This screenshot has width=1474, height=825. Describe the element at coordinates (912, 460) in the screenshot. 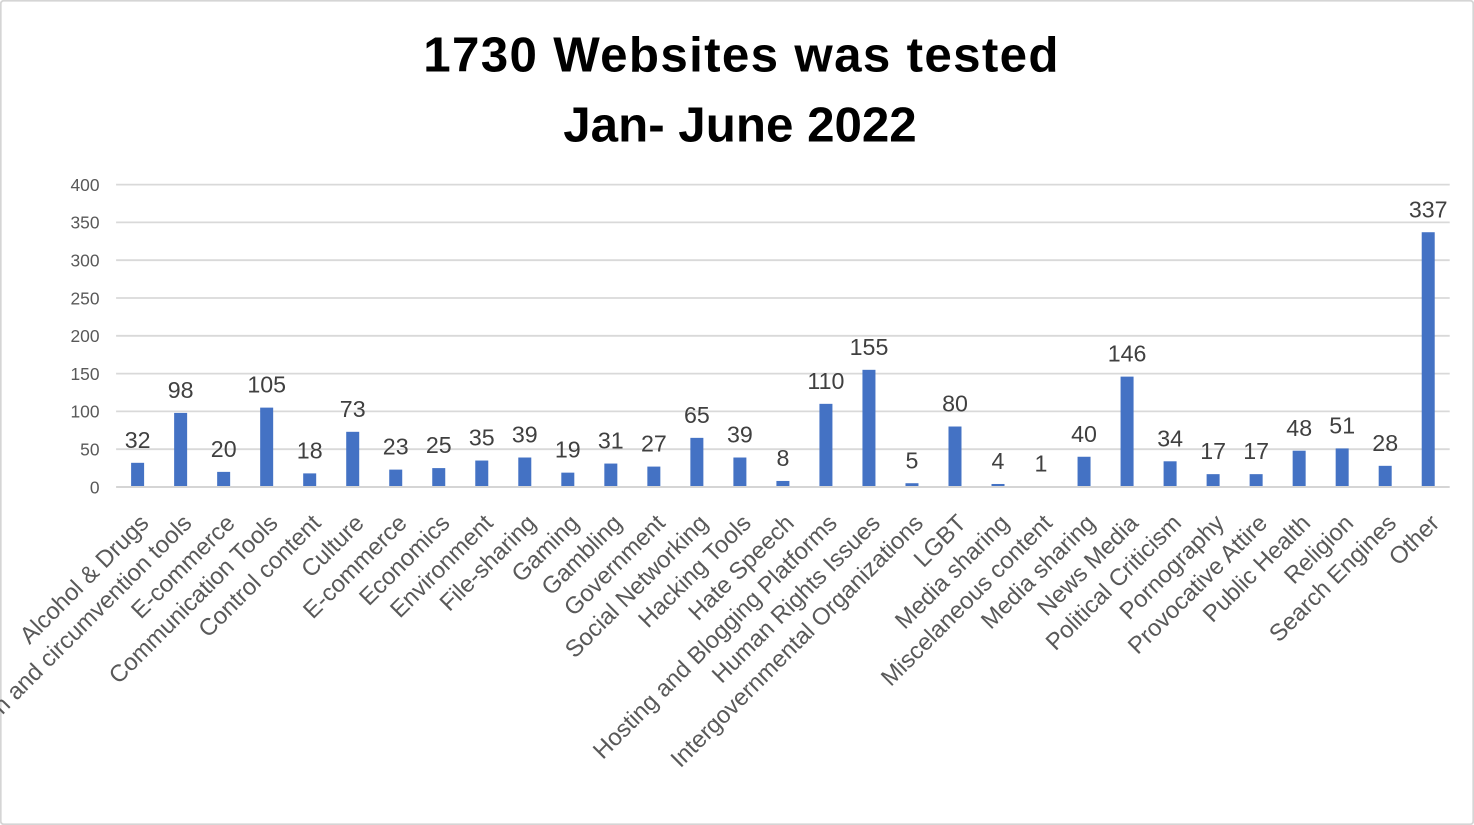

I see `svg-text: 5` at that location.